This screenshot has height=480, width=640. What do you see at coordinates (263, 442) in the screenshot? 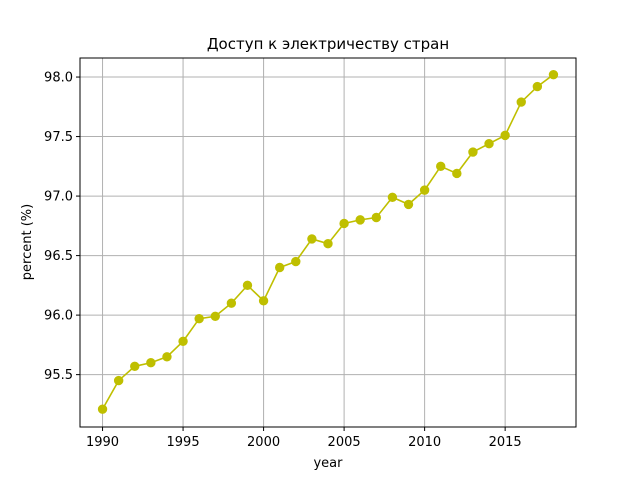
I see `x-tick-label: 2000` at bounding box center [263, 442].